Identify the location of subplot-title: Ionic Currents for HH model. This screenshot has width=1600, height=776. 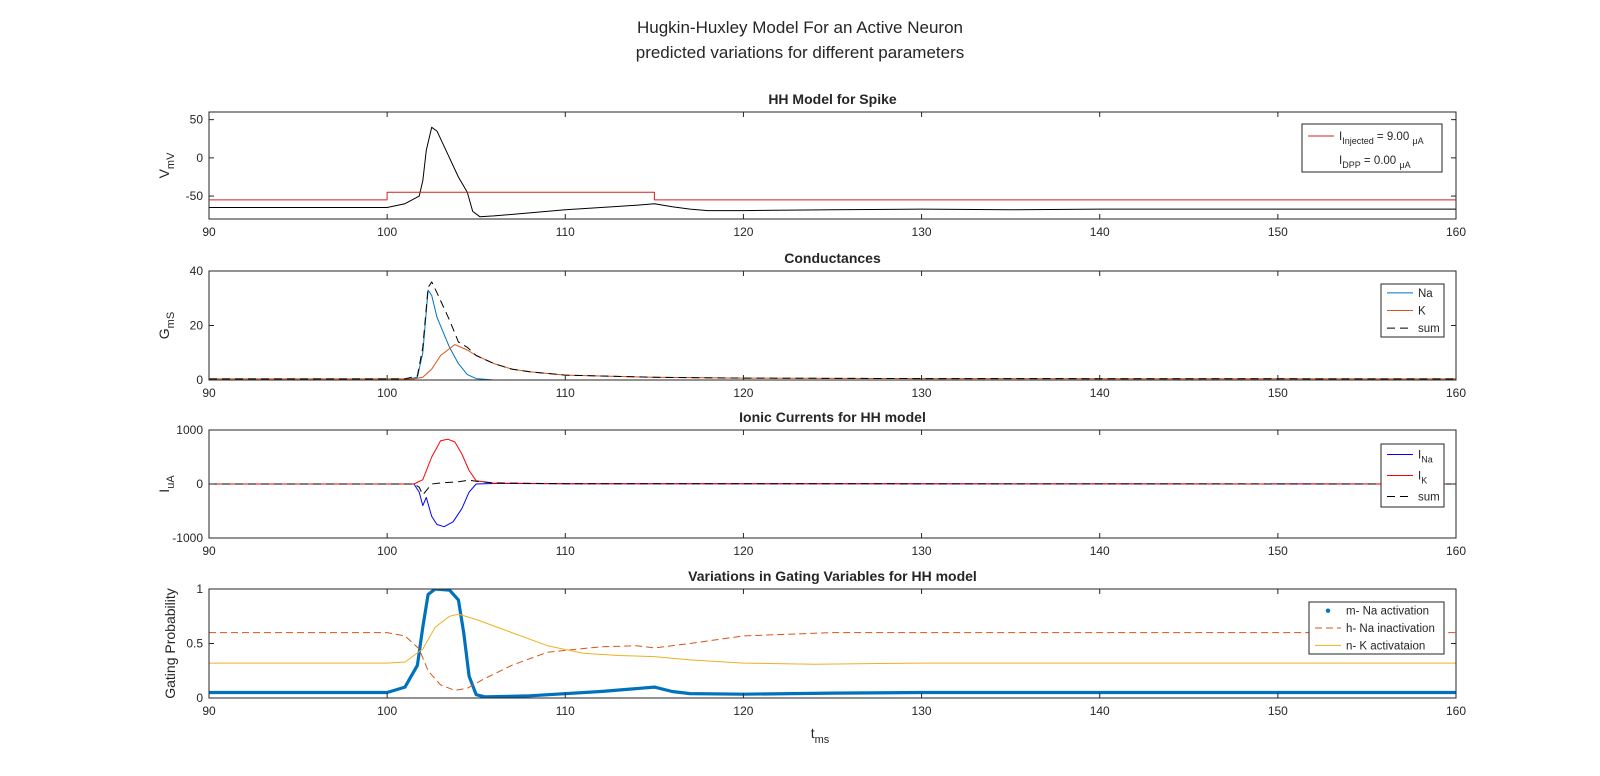
(832, 417).